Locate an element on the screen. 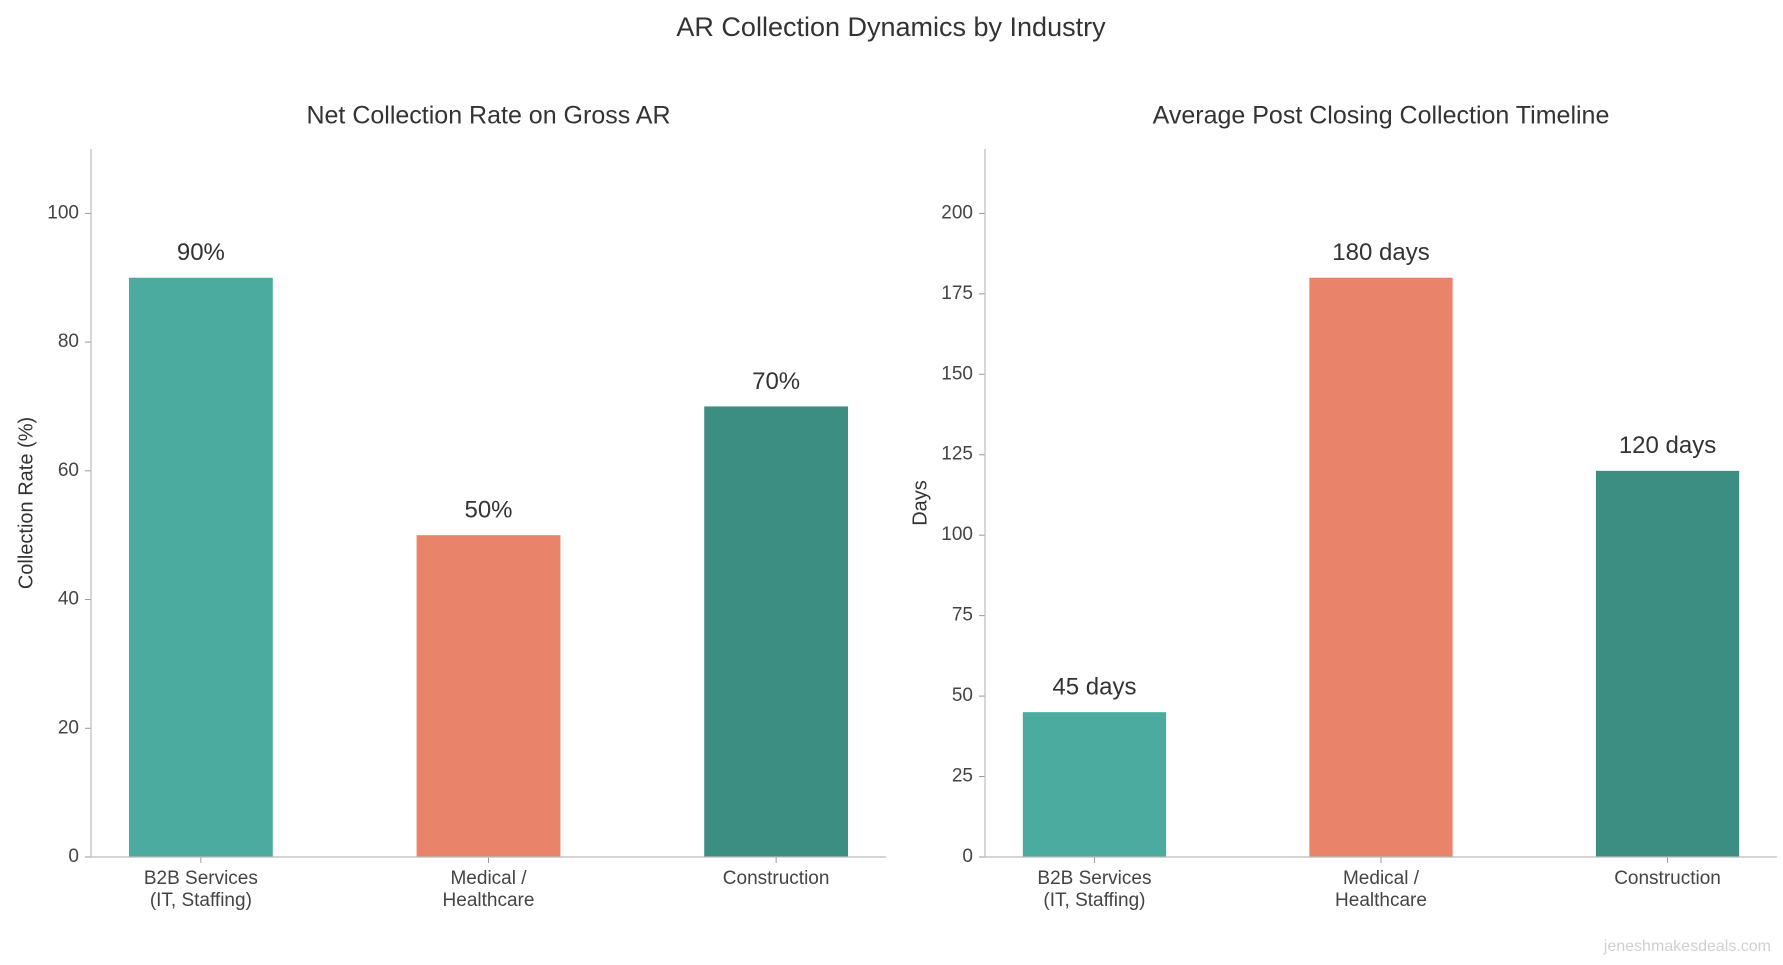  y-axis-label: Days is located at coordinates (920, 503).